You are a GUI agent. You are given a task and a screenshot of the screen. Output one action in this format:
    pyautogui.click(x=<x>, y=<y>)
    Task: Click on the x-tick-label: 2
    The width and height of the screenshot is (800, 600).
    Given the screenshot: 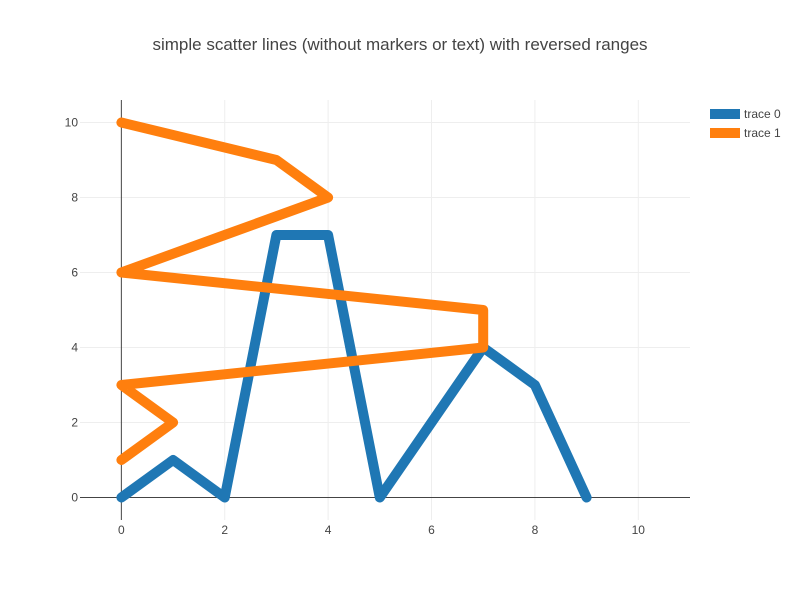 What is the action you would take?
    pyautogui.click(x=224, y=530)
    